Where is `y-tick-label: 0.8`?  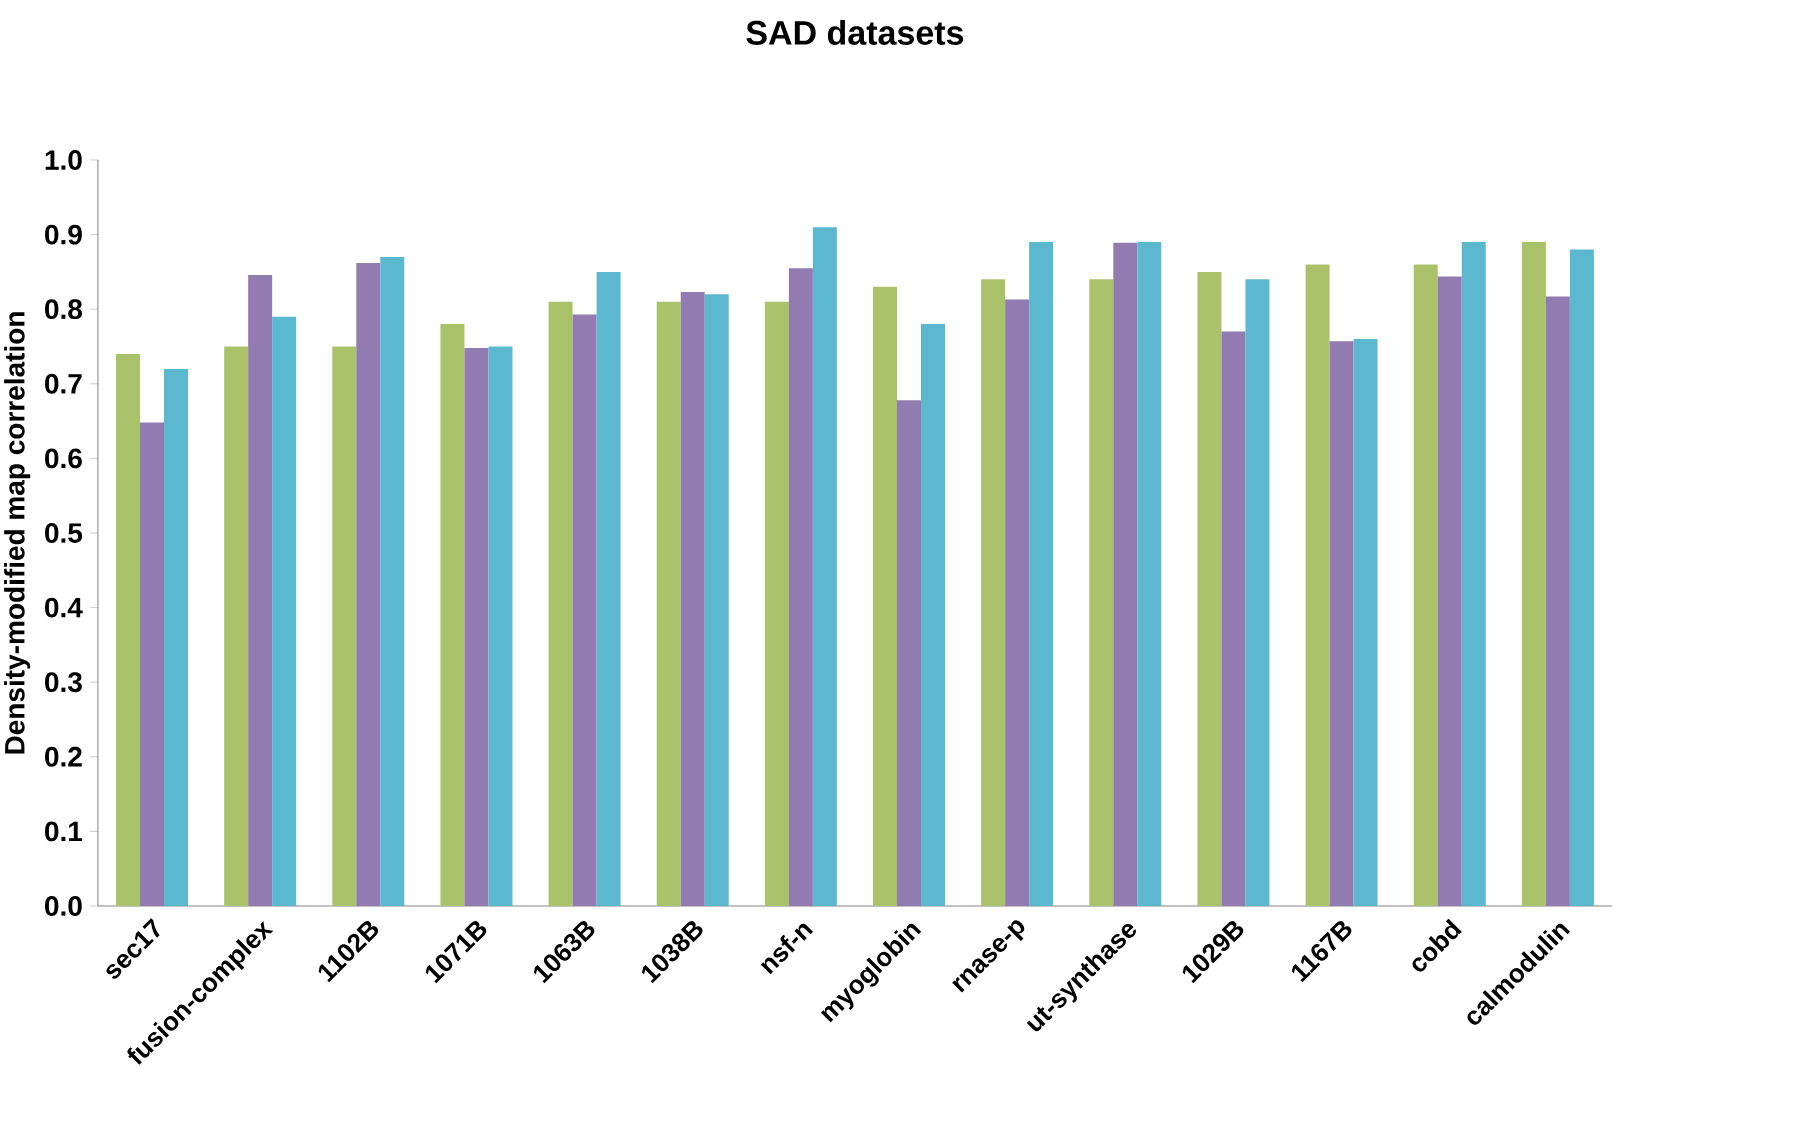
y-tick-label: 0.8 is located at coordinates (64, 309).